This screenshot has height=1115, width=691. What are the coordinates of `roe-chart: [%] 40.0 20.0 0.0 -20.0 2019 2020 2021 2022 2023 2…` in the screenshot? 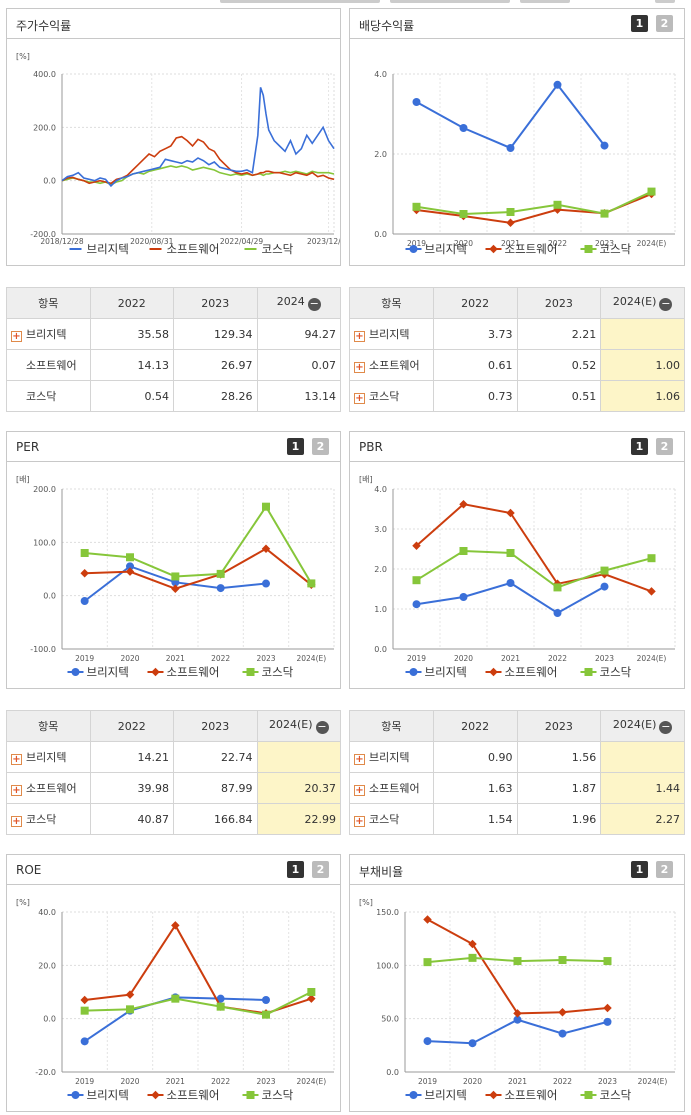 It's located at (175, 1000).